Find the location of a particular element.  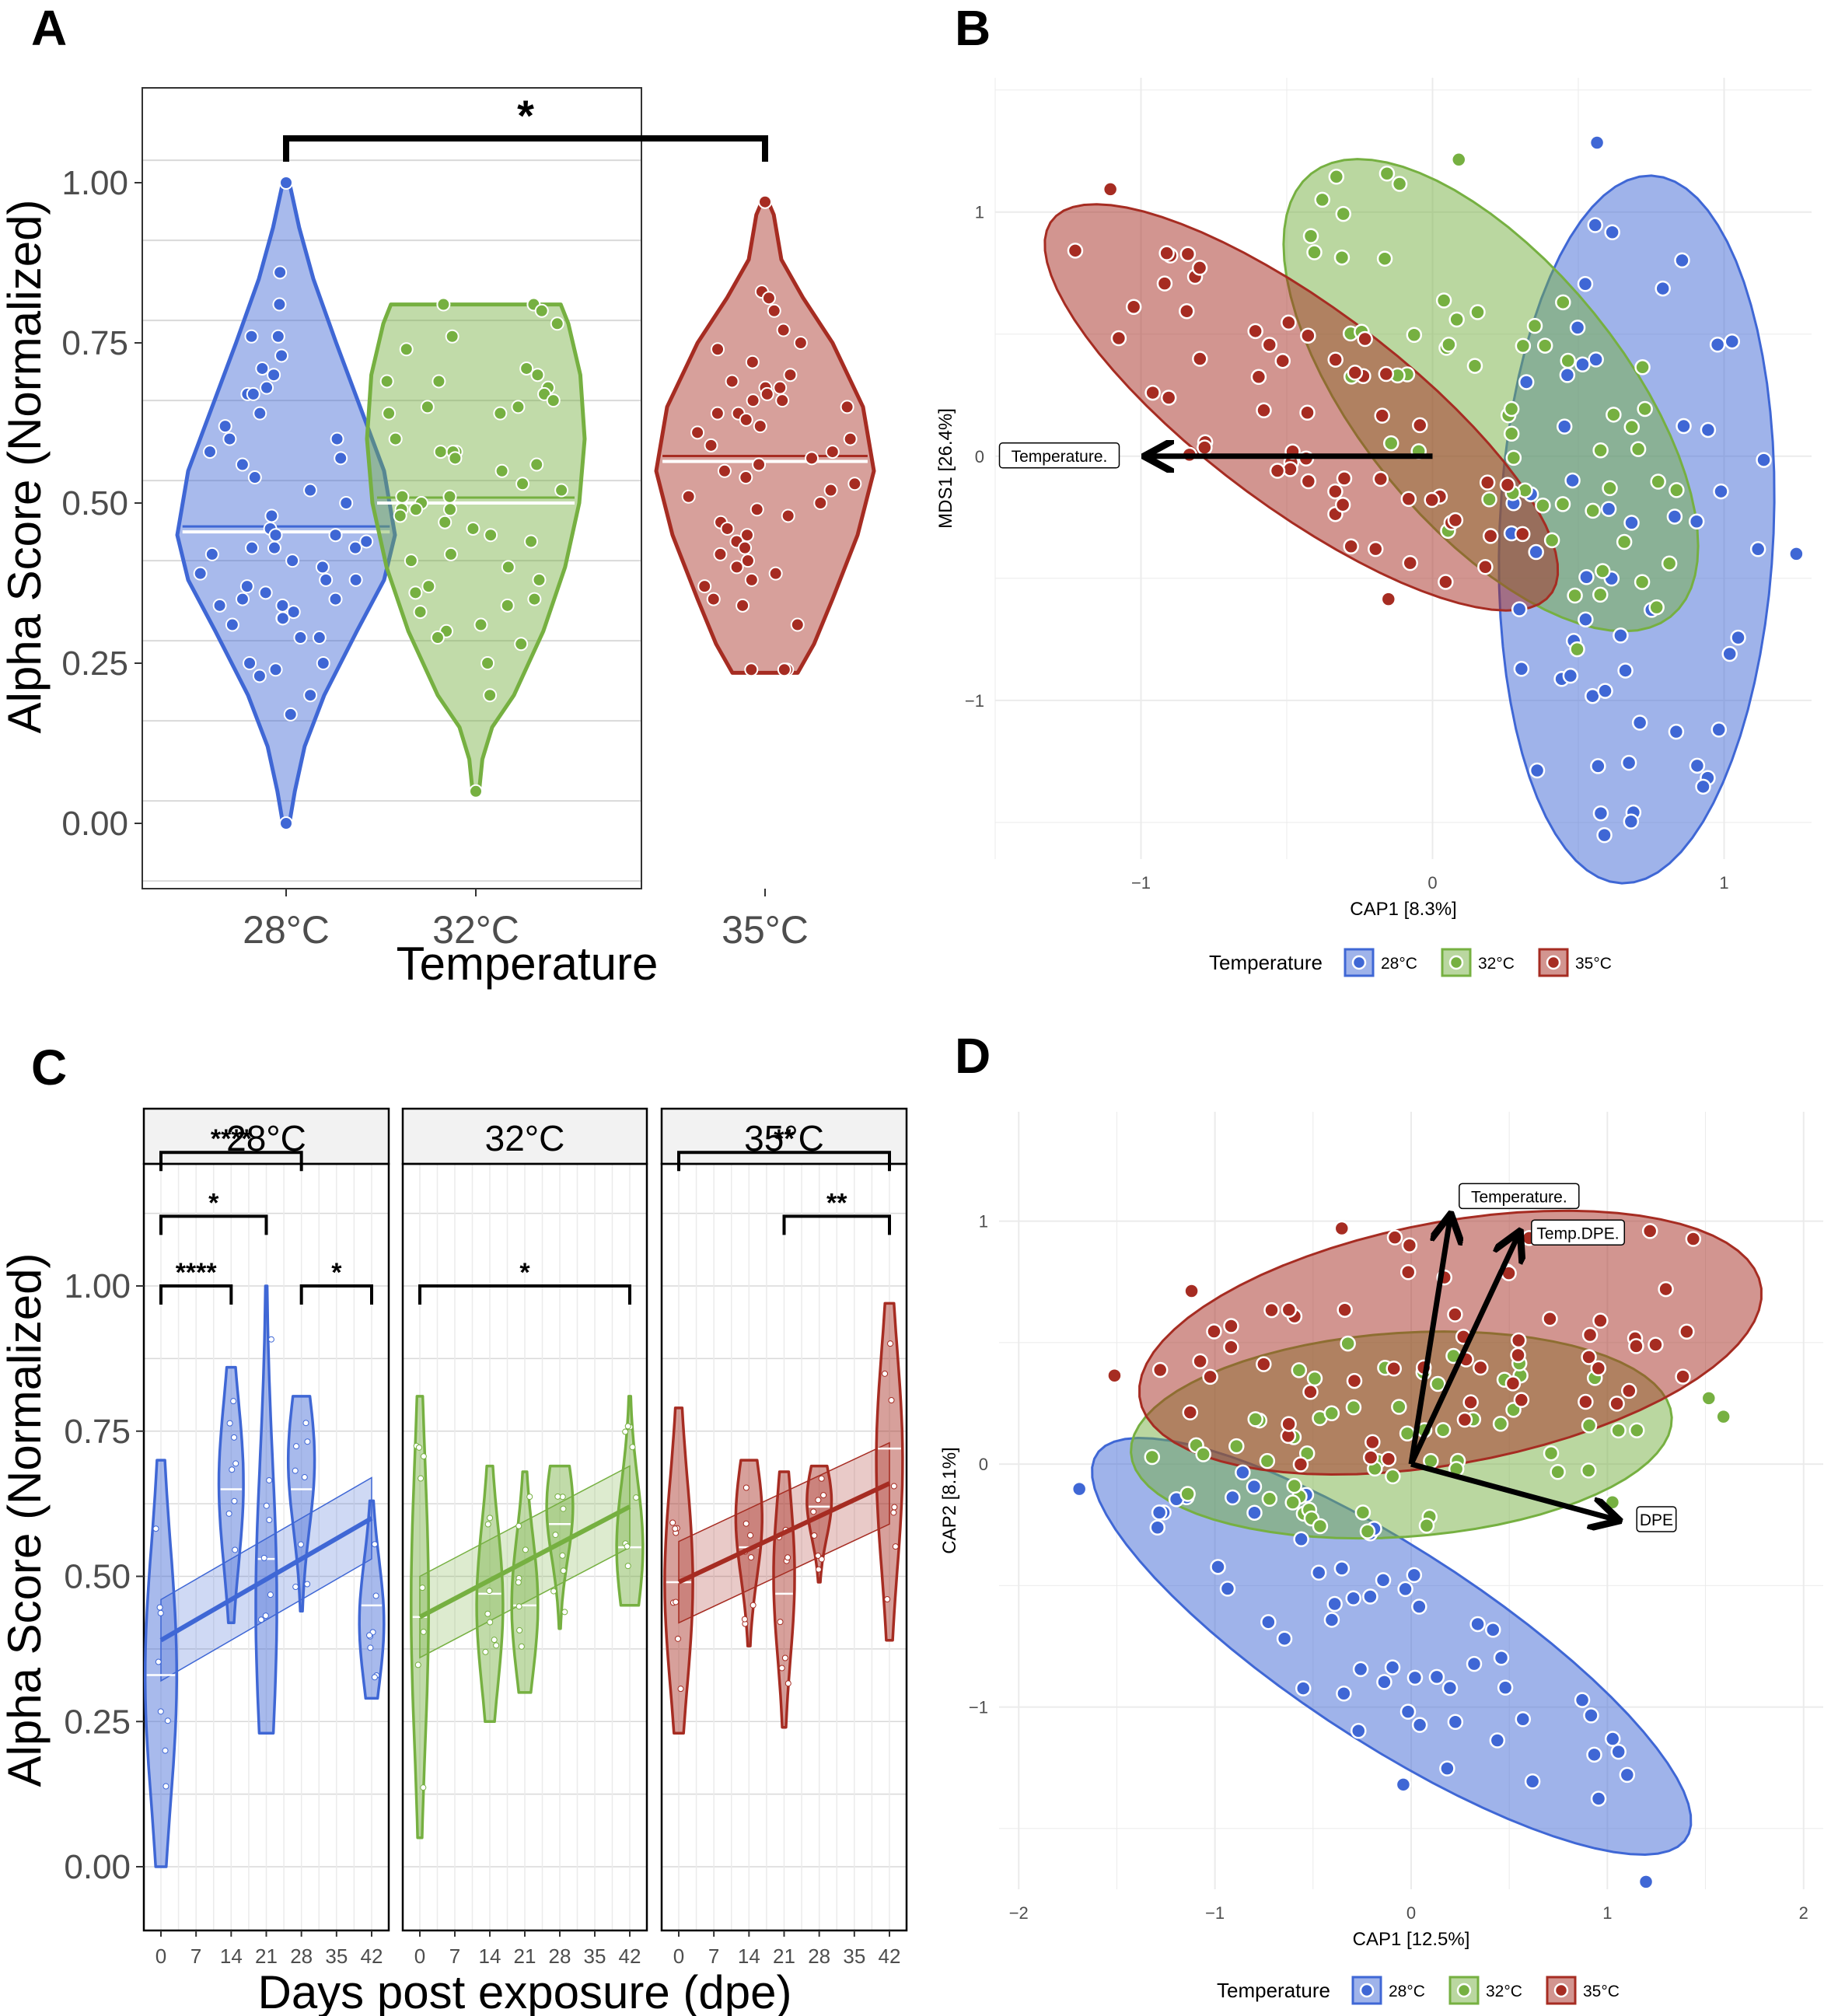

plot-frame is located at coordinates (392, 488).